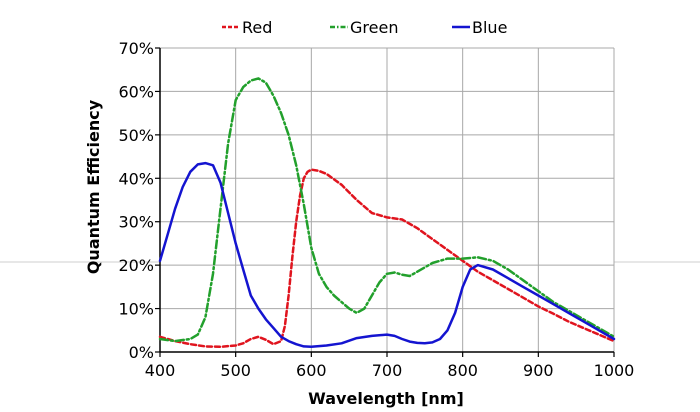 Image resolution: width=700 pixels, height=412 pixels. Describe the element at coordinates (311, 370) in the screenshot. I see `x-tick-label: 600` at that location.